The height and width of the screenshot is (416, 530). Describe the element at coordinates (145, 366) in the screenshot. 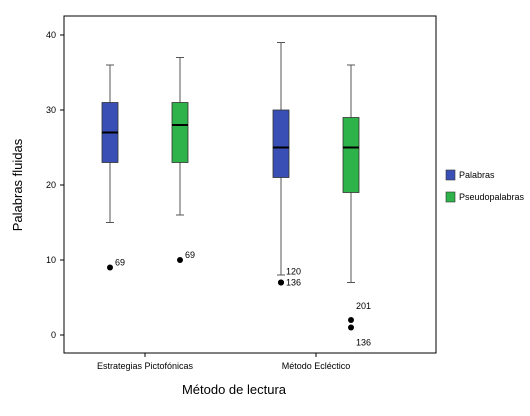

I see `x-tick-label: Estrategias Pictofónicas` at that location.